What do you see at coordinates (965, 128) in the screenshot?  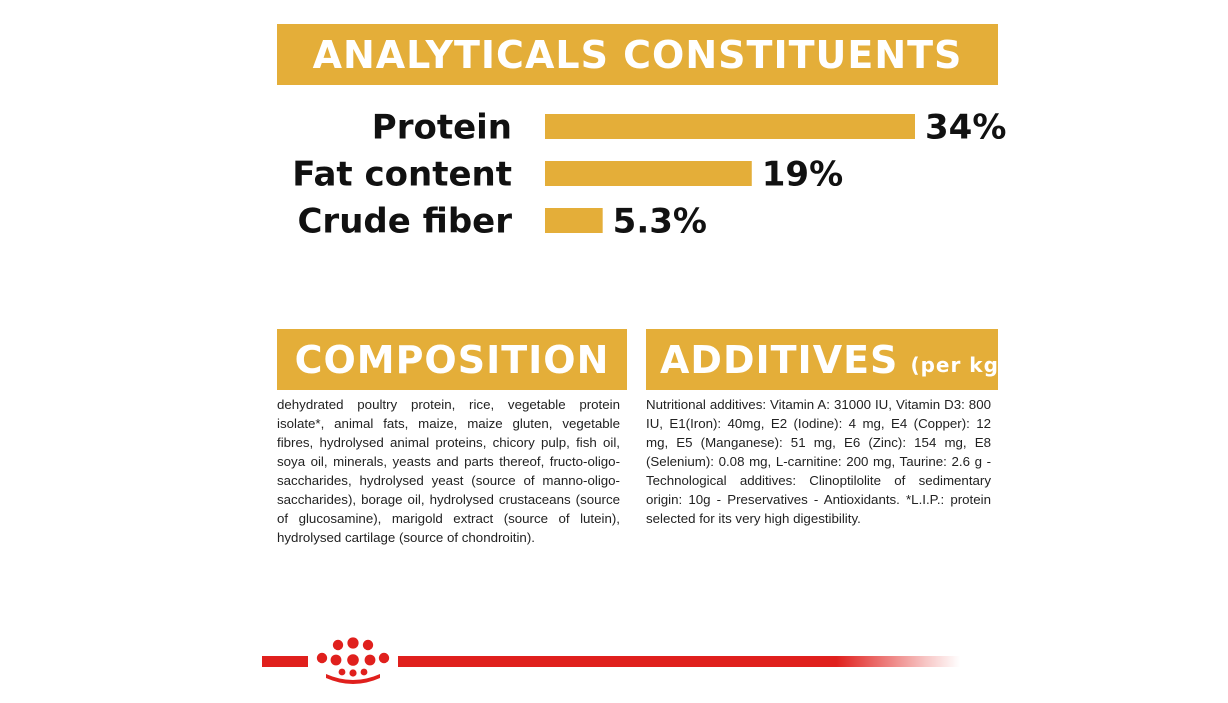 I see `data-label: 34%` at bounding box center [965, 128].